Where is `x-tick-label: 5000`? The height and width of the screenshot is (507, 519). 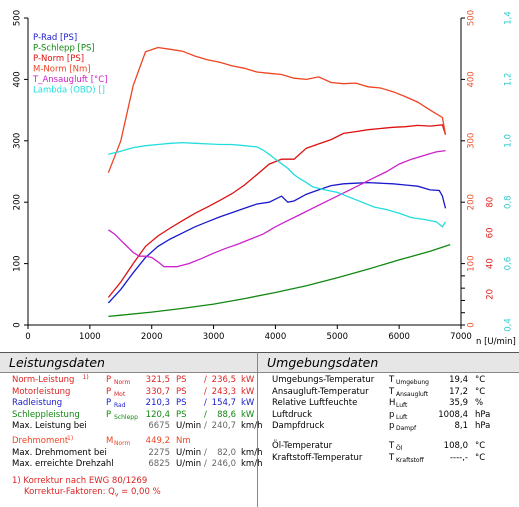
x-tick-label: 5000 is located at coordinates (337, 337).